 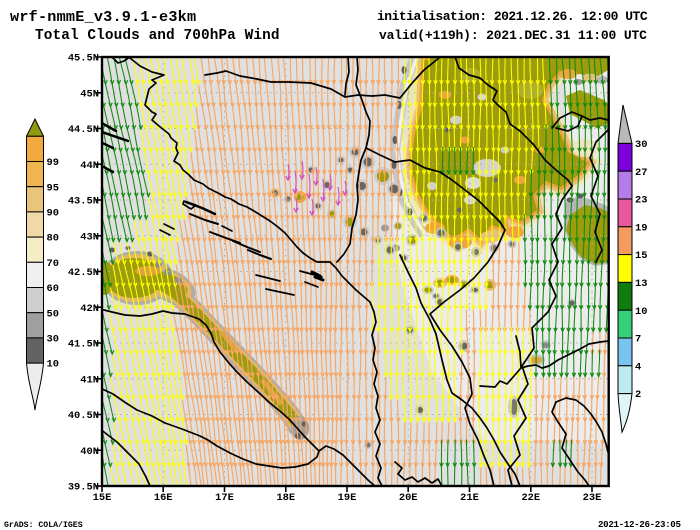 What do you see at coordinates (347, 498) in the screenshot?
I see `svg-text: 19E` at bounding box center [347, 498].